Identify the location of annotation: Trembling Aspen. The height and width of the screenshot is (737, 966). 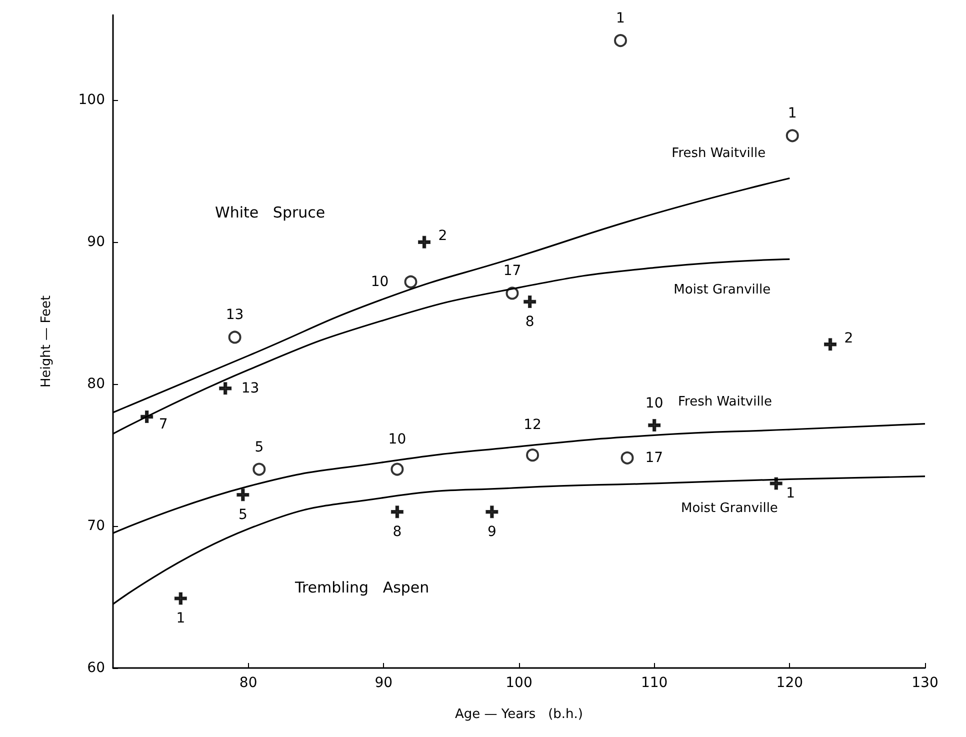
(362, 587).